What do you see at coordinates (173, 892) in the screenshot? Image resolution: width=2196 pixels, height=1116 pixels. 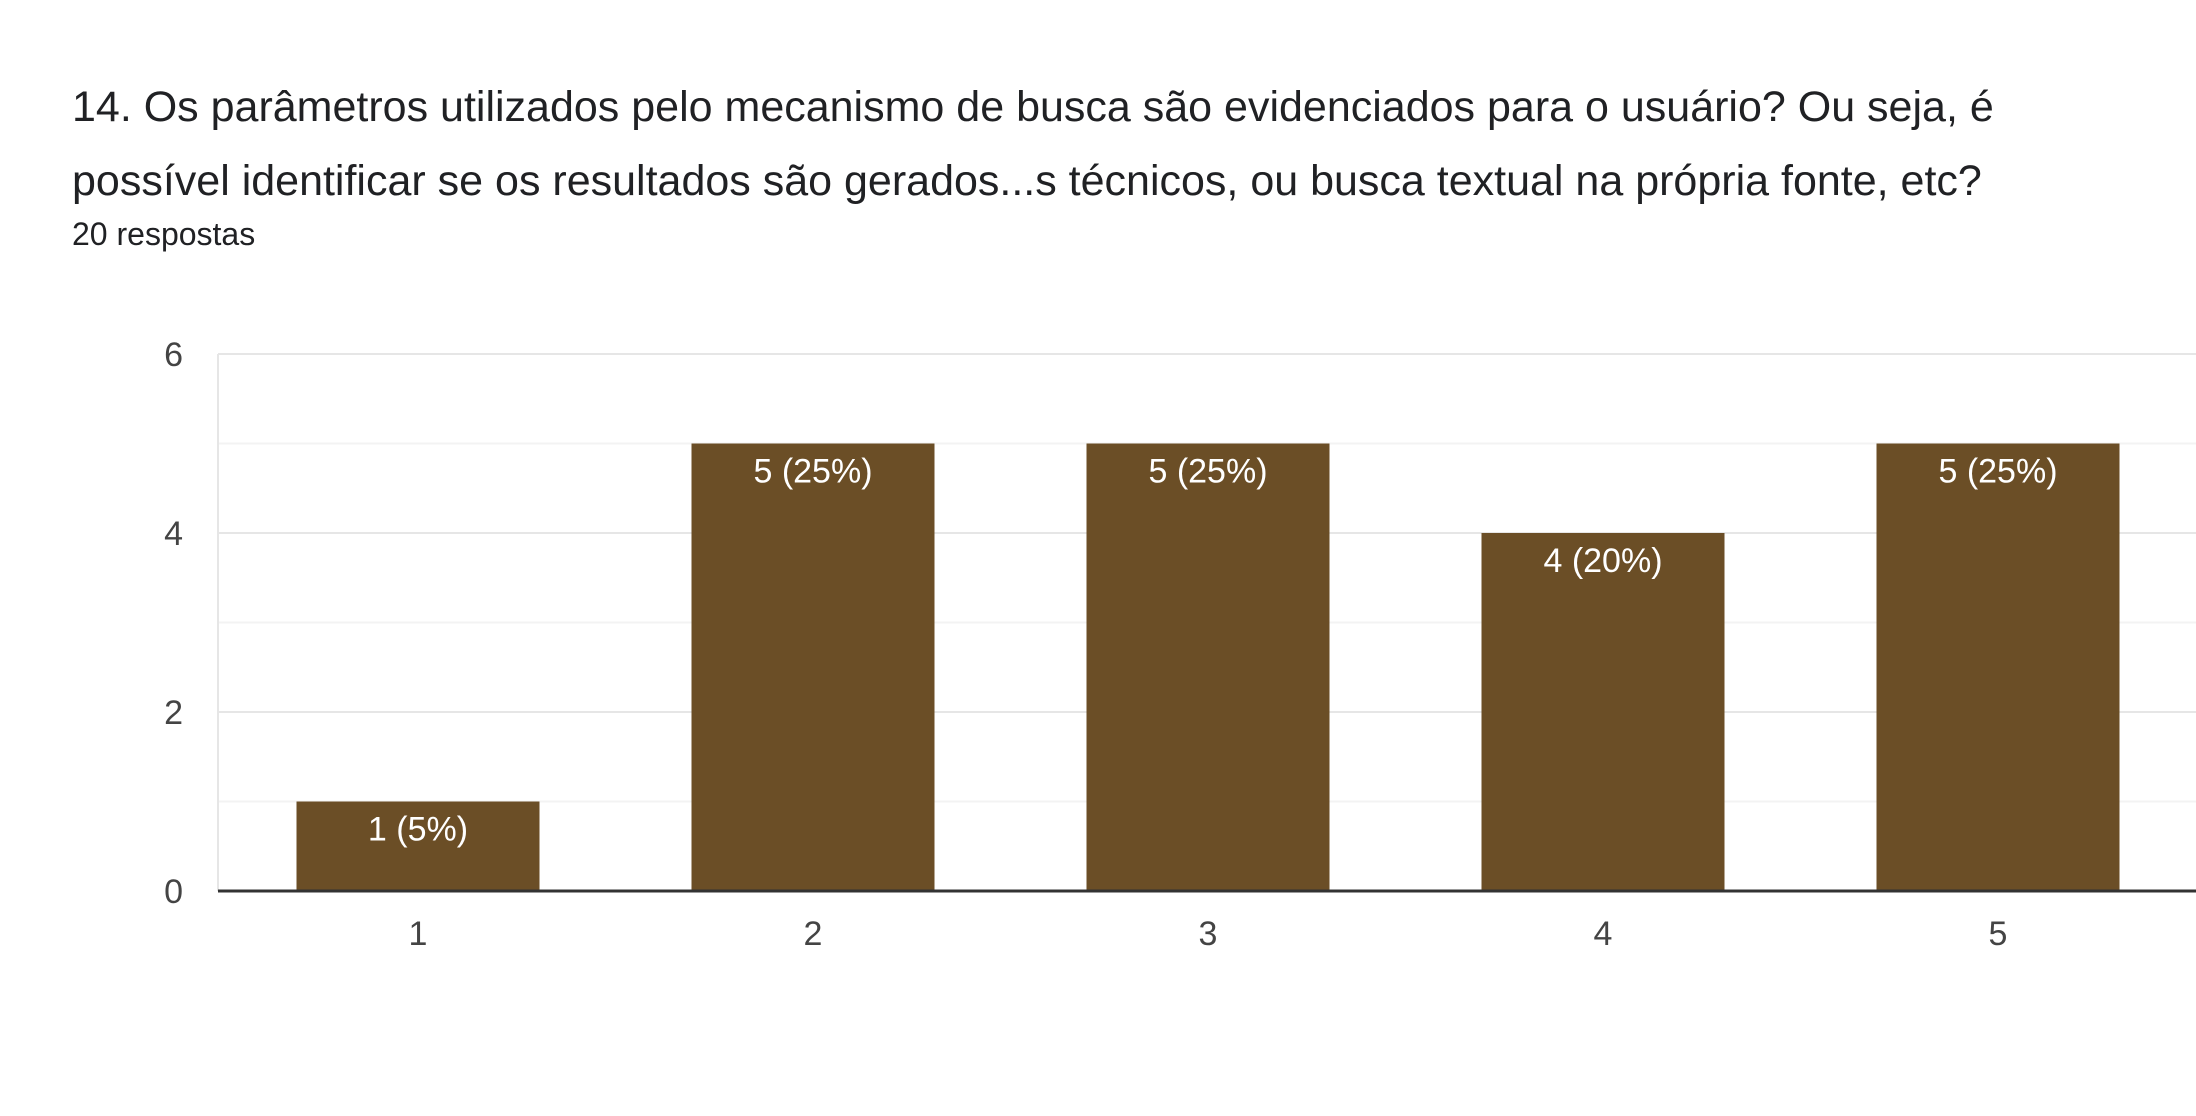 I see `y-tick-label: 0` at bounding box center [173, 892].